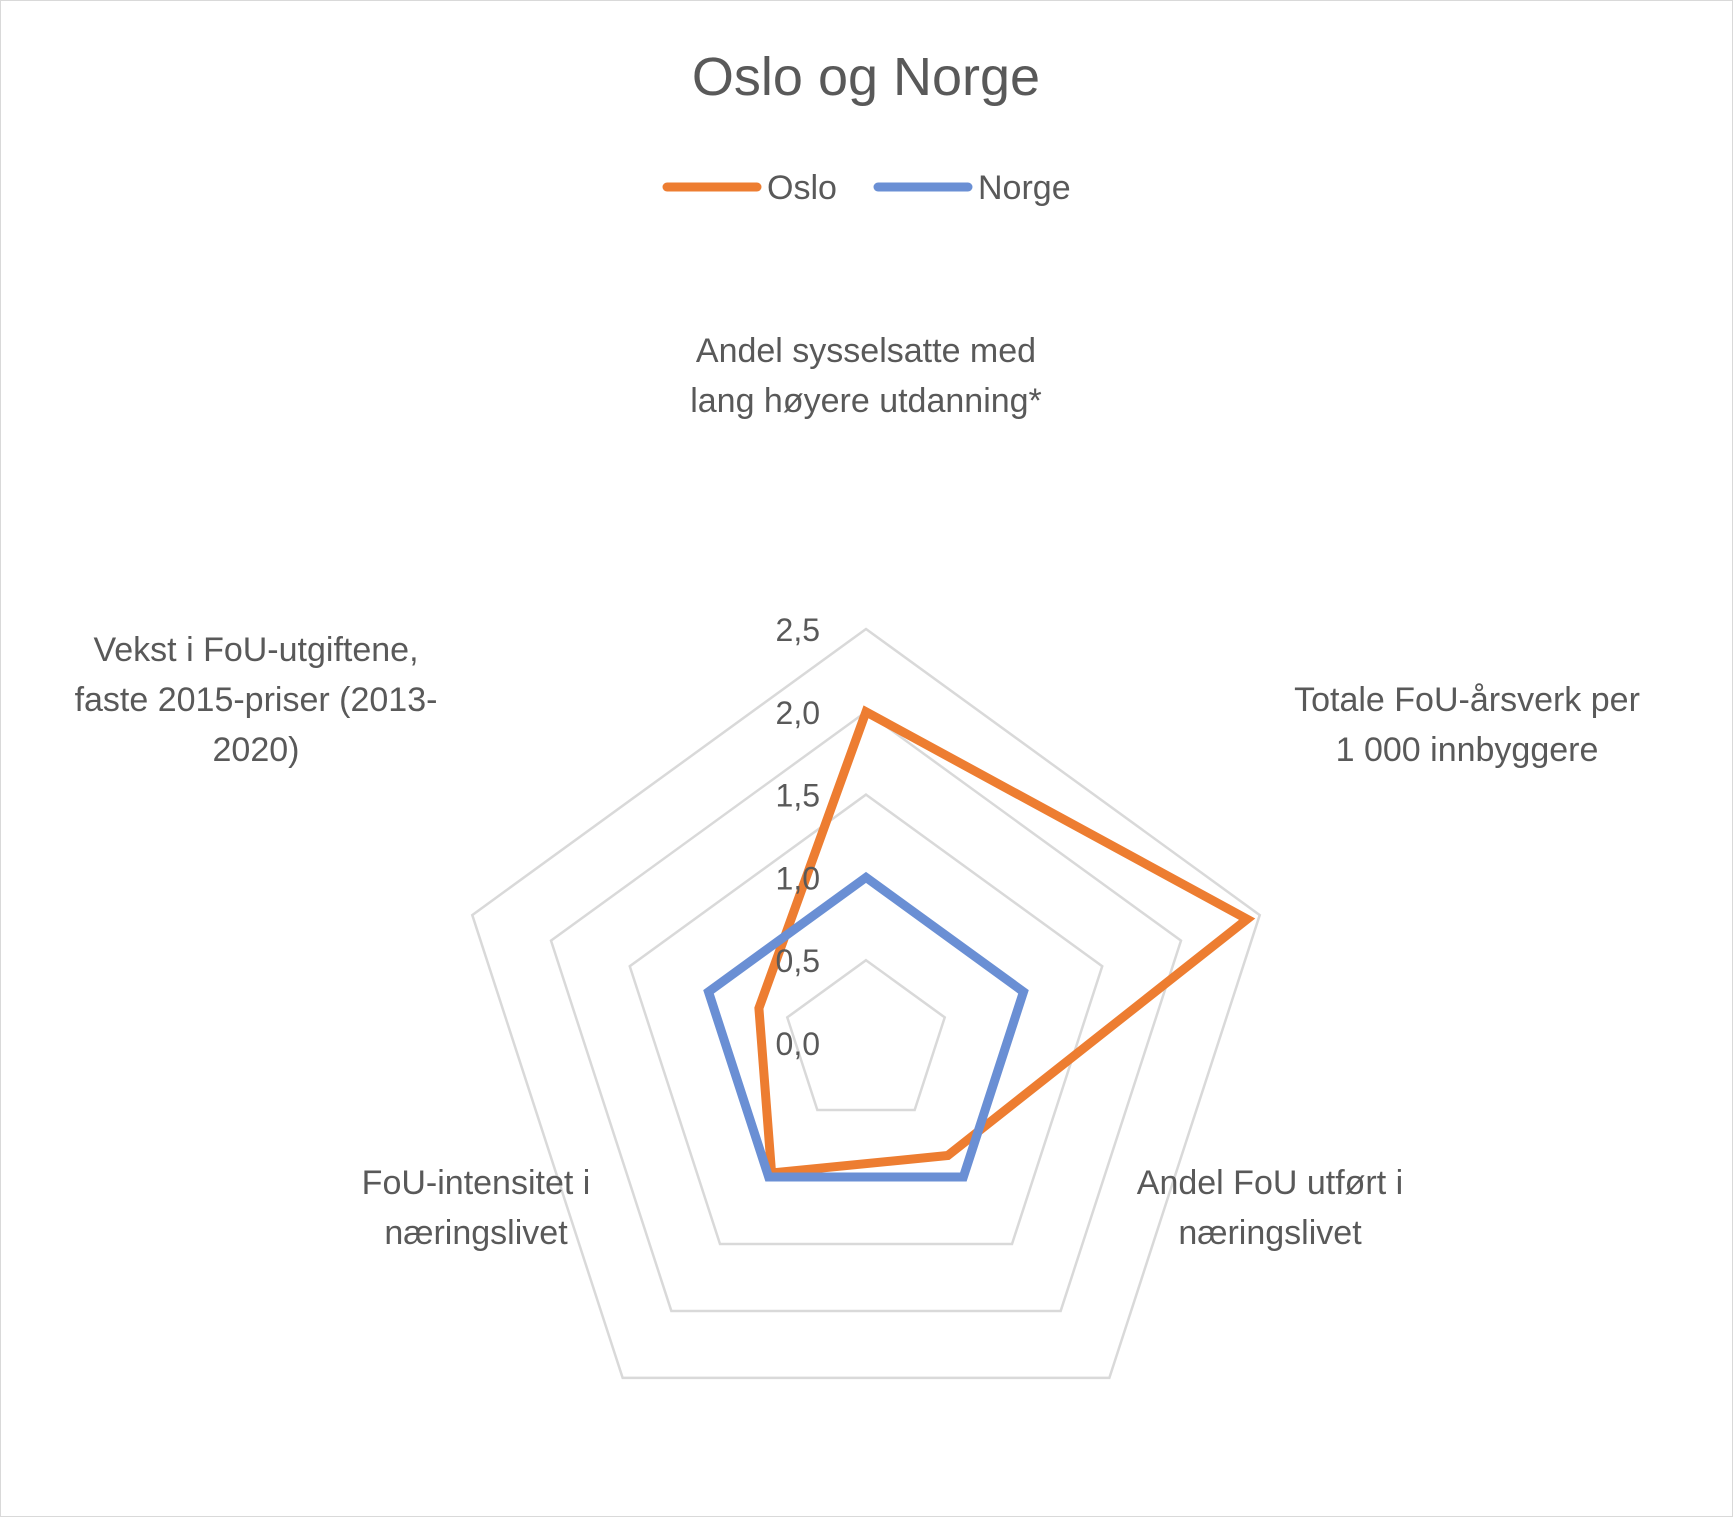 The image size is (1733, 1517). What do you see at coordinates (1467, 725) in the screenshot?
I see `category-label: Totale FoU-årsverk per 1 000 innbyggere` at bounding box center [1467, 725].